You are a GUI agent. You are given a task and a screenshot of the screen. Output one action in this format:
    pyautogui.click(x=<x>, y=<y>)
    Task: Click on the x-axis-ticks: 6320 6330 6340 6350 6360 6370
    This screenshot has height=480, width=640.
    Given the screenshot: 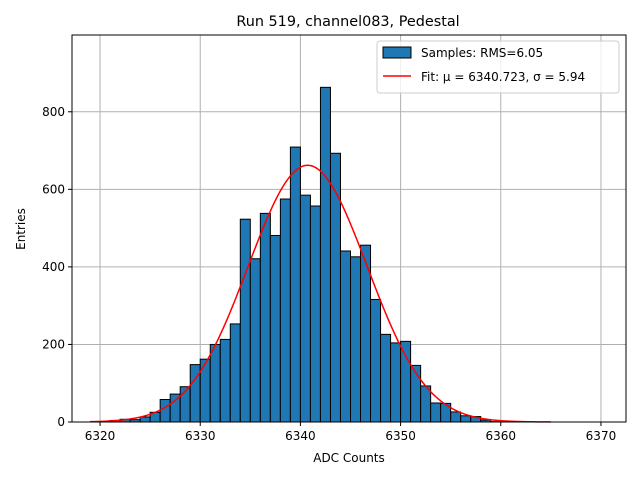 What is the action you would take?
    pyautogui.click(x=350, y=432)
    